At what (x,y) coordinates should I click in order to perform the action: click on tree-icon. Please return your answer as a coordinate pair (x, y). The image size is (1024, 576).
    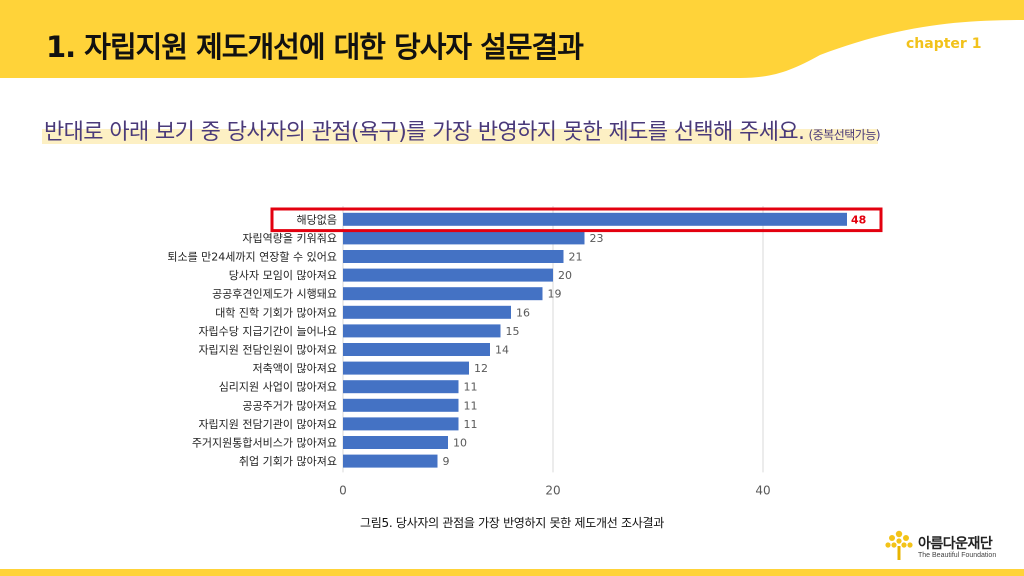
    Looking at the image, I should click on (899, 545).